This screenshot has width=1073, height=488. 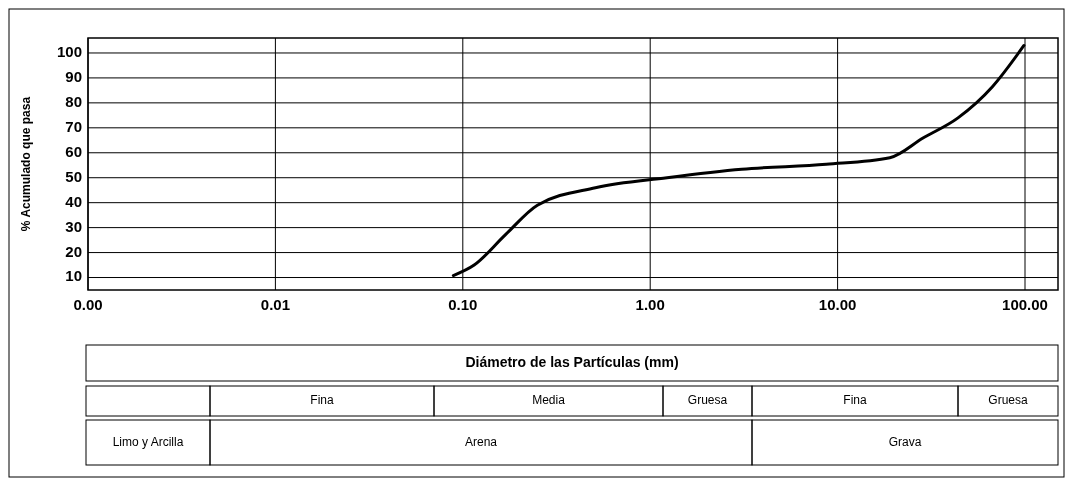 I want to click on y-tick-label: 80, so click(x=73, y=101).